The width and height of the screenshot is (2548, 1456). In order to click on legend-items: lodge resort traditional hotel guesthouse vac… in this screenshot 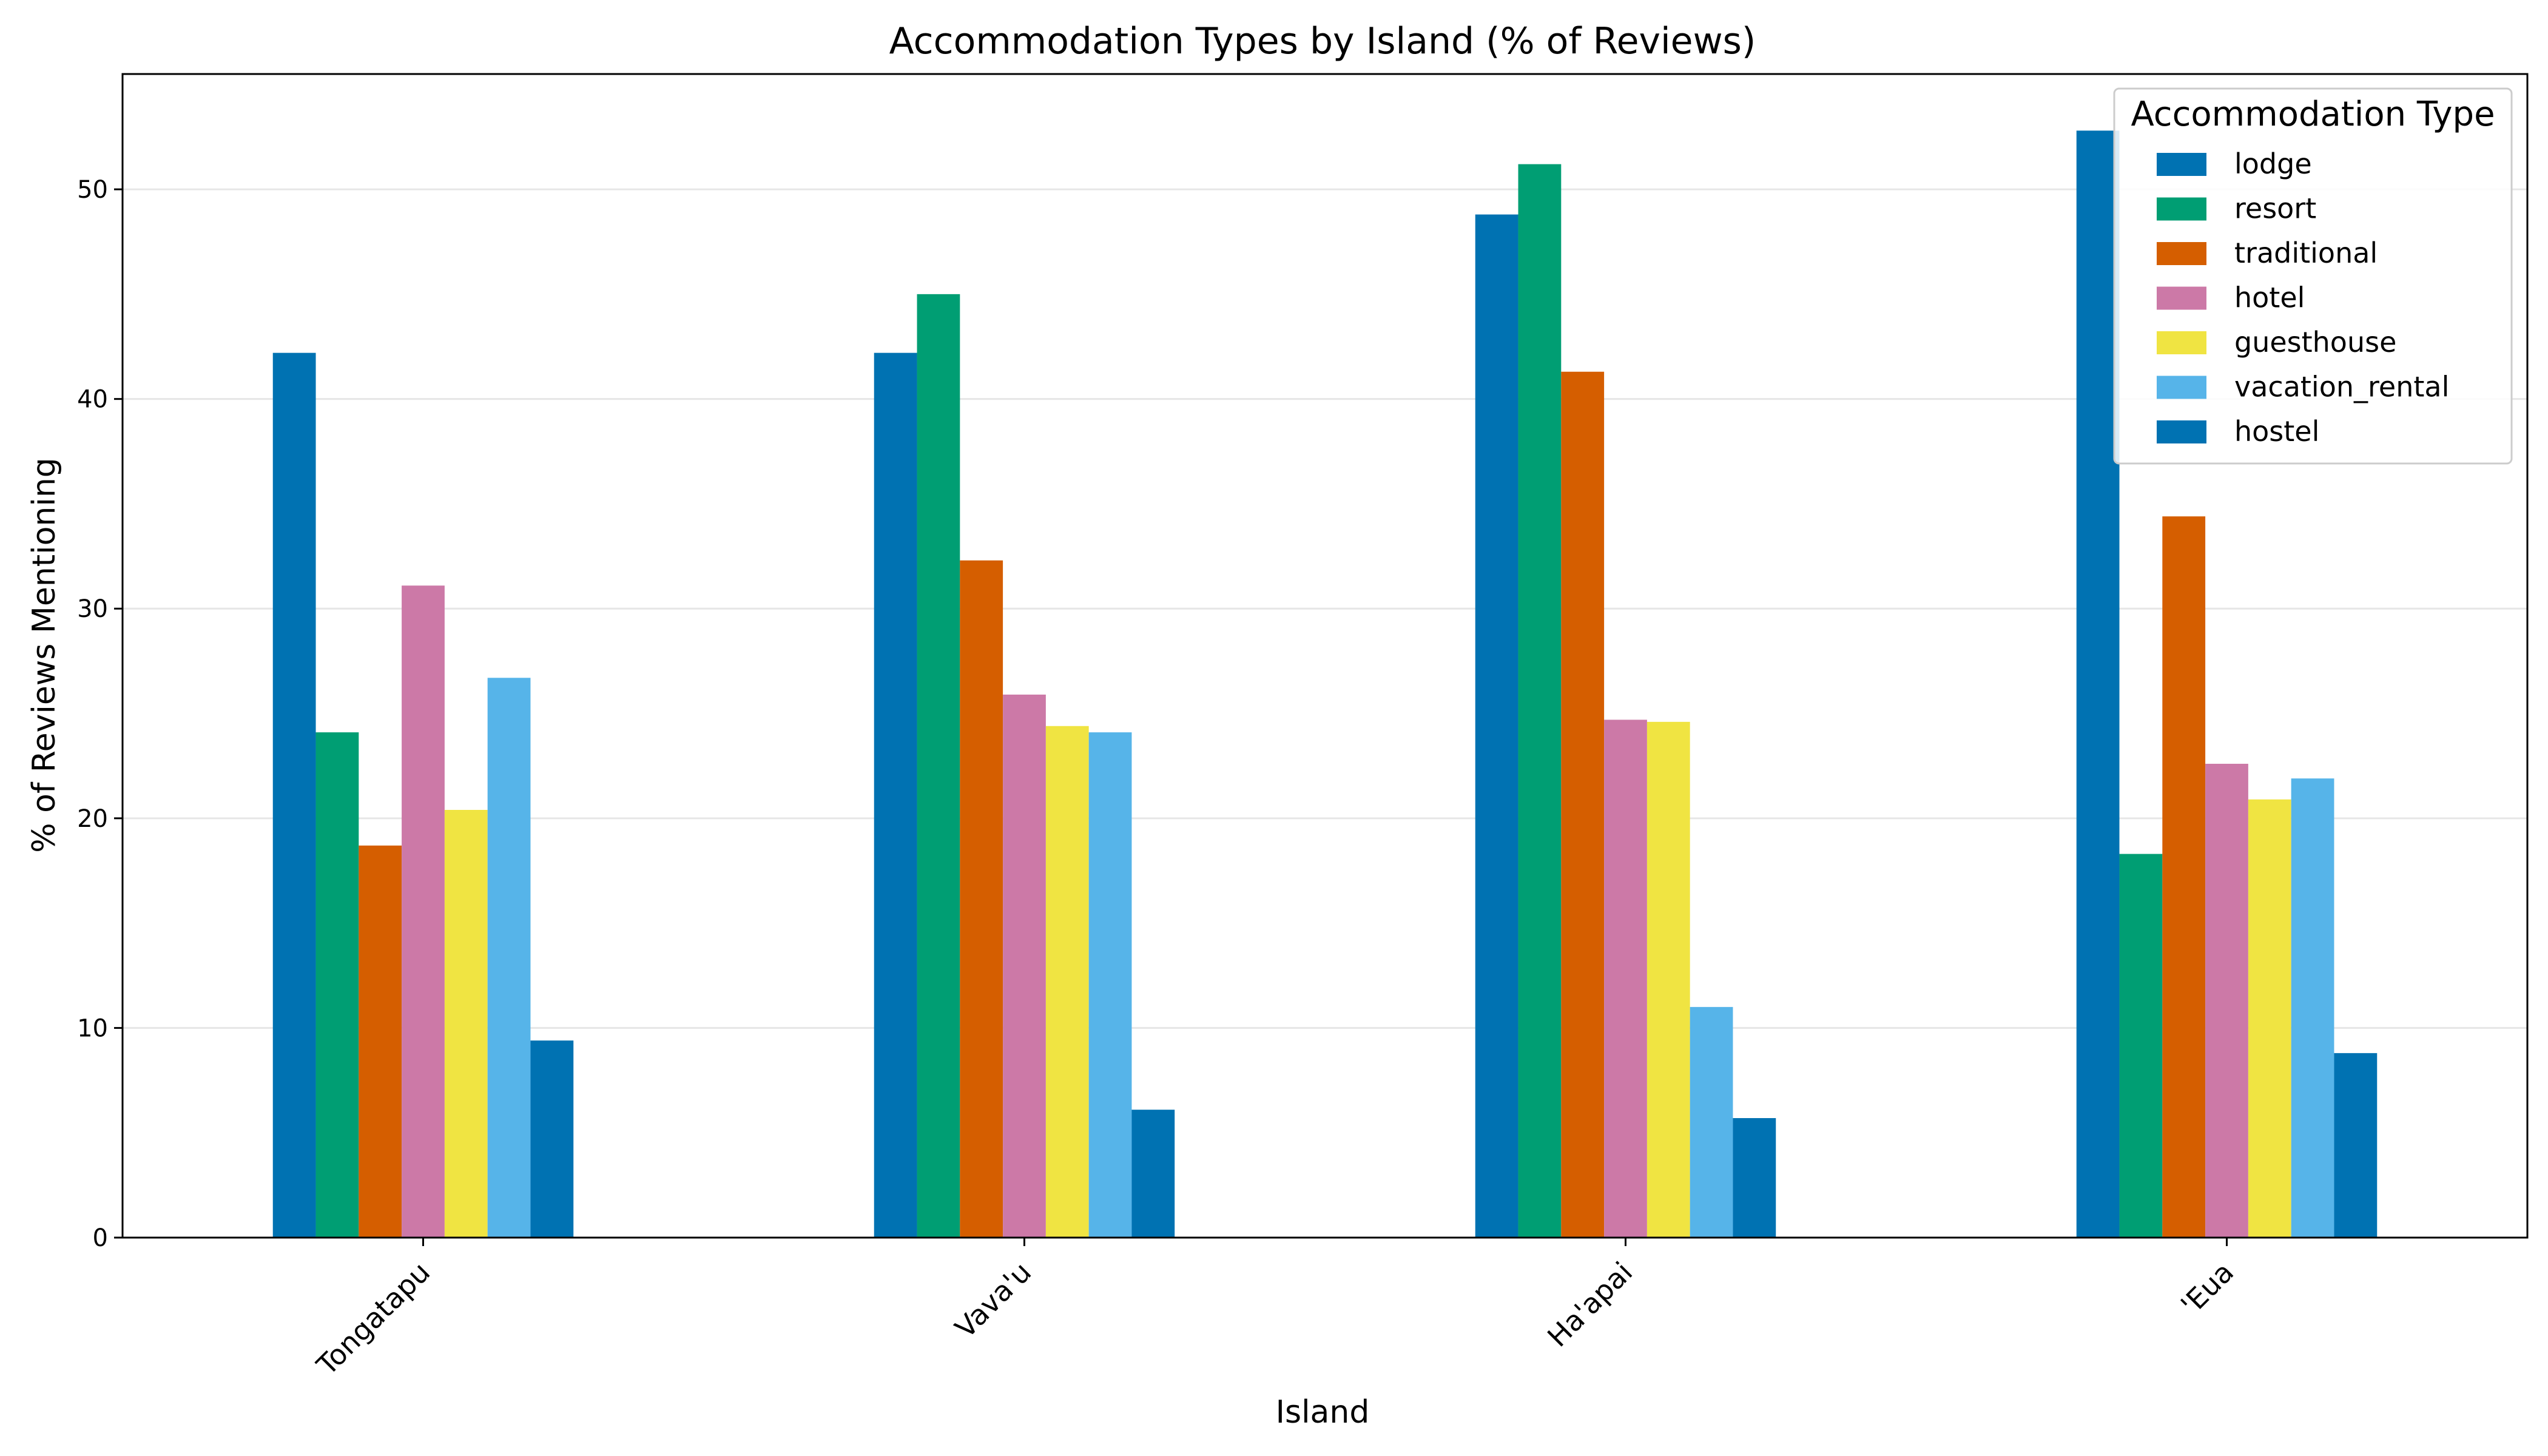, I will do `click(2303, 297)`.